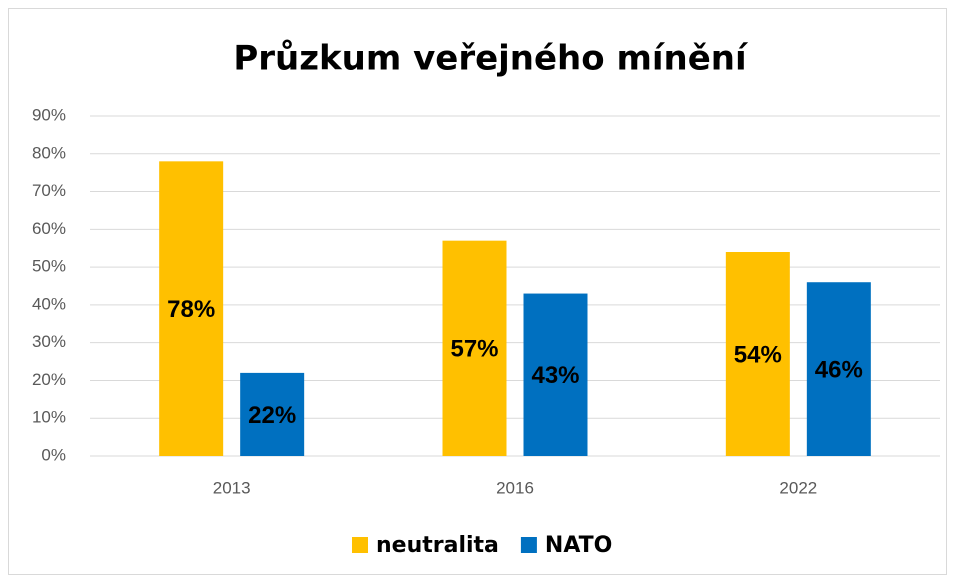 This screenshot has width=955, height=583. What do you see at coordinates (491, 59) in the screenshot?
I see `chart-title: Průzkum veřejného mínění` at bounding box center [491, 59].